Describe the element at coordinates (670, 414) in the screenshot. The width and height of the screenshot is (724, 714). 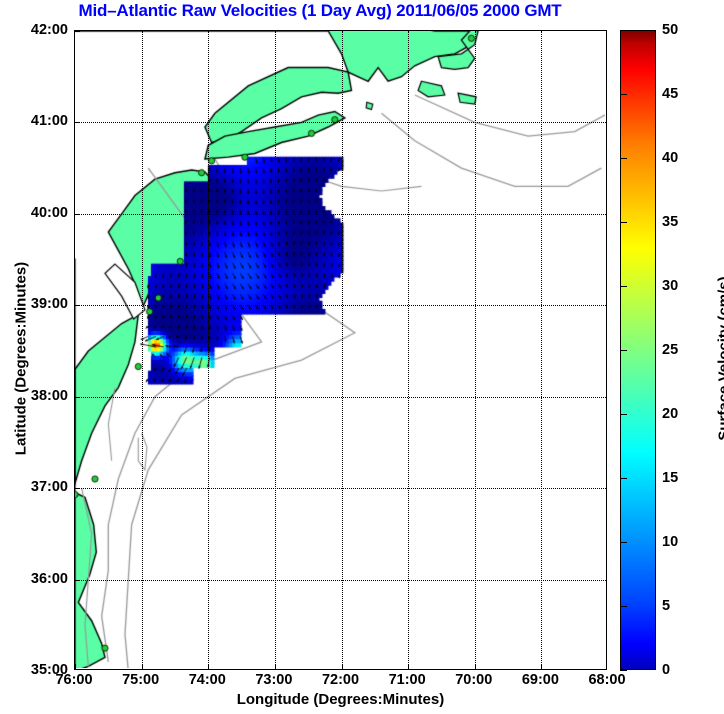
I see `colorbar-tick-label: 20` at that location.